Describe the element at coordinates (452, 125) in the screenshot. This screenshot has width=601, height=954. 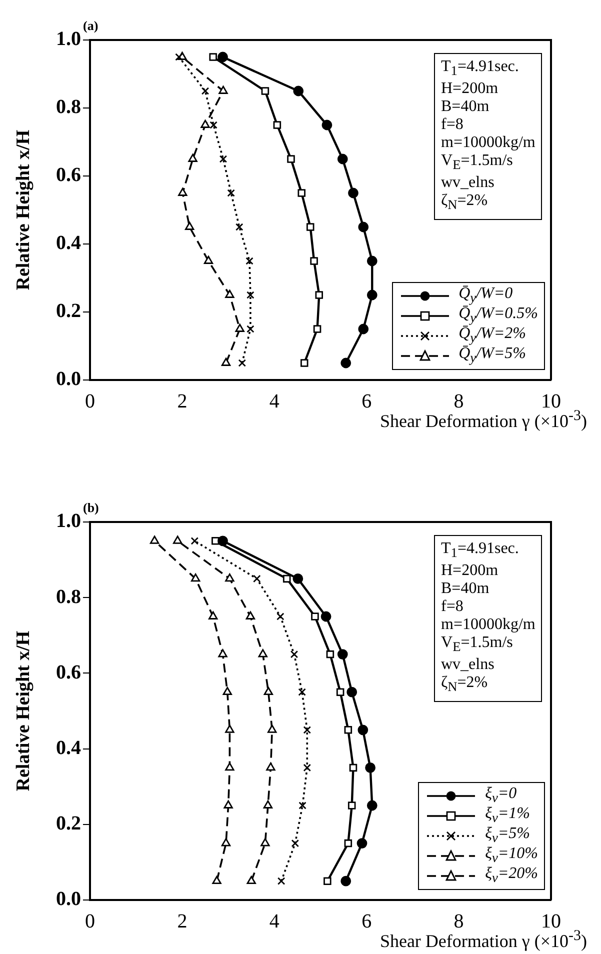
I see `annotation: f=8` at that location.